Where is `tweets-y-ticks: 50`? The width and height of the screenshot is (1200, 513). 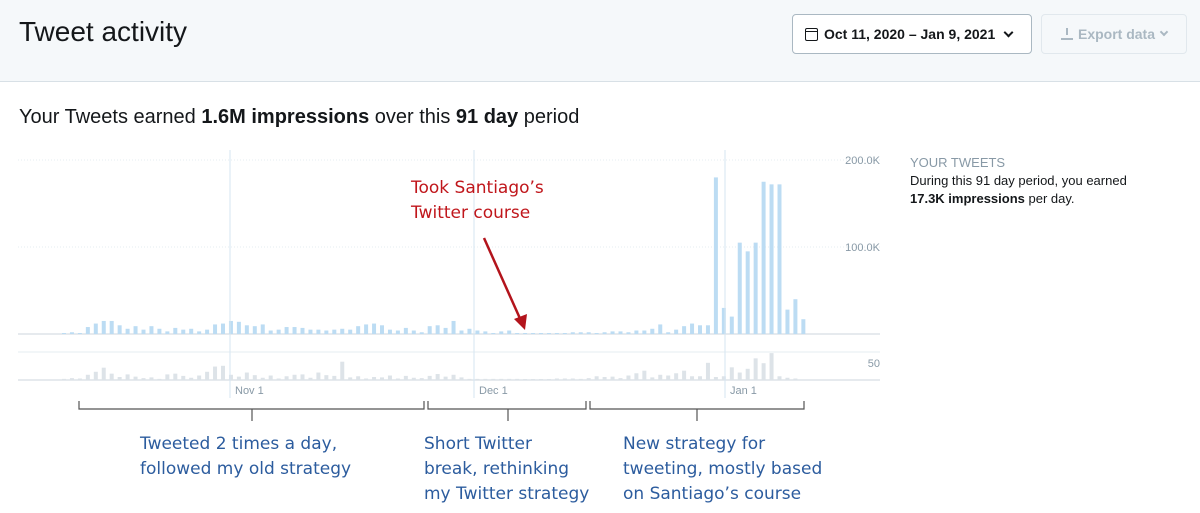
tweets-y-ticks: 50 is located at coordinates (874, 364).